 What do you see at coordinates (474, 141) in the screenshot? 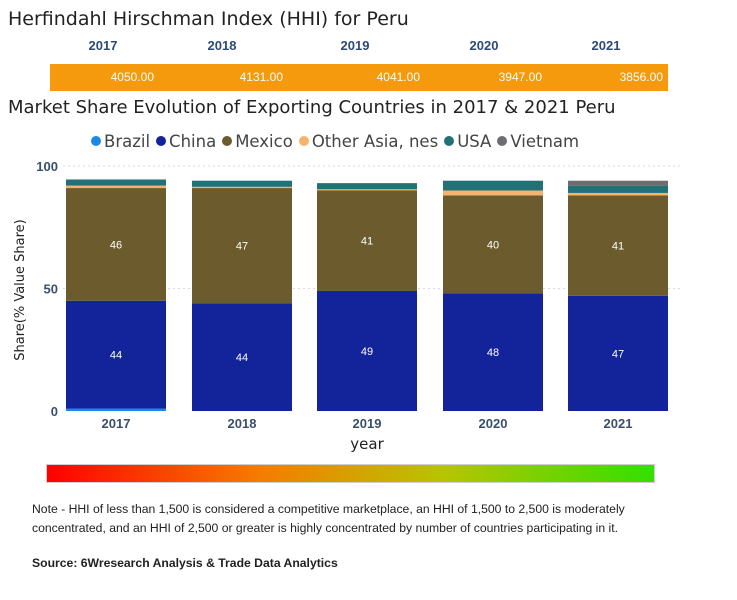
I see `legend-label: USA` at bounding box center [474, 141].